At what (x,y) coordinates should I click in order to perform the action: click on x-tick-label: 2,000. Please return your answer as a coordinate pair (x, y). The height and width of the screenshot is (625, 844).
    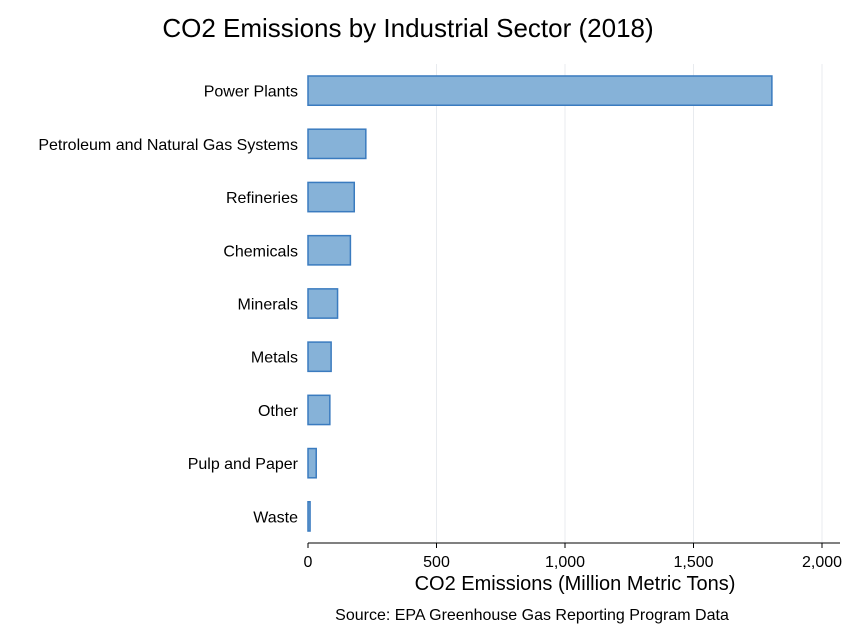
    Looking at the image, I should click on (822, 562).